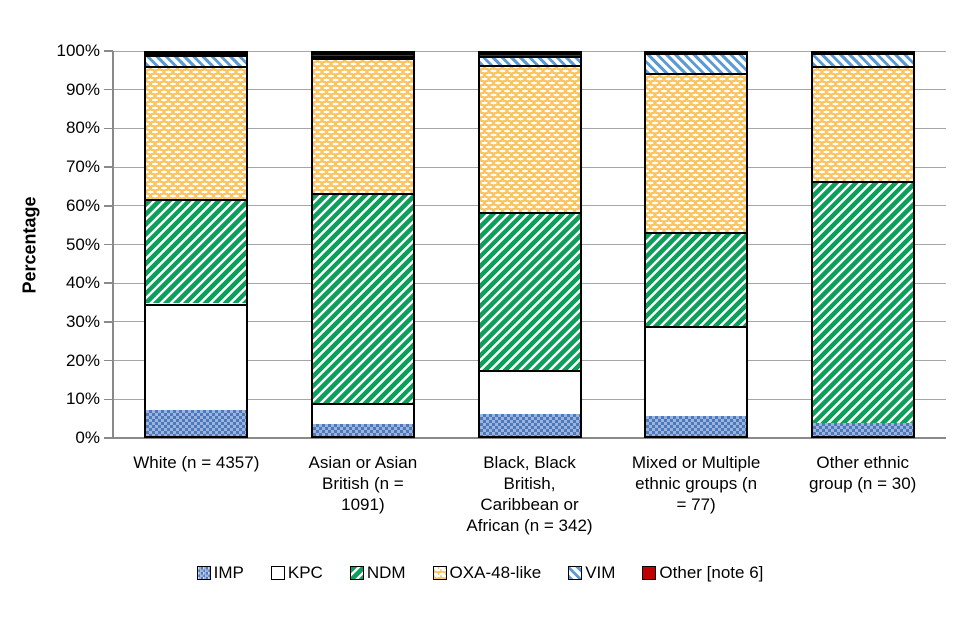 This screenshot has width=960, height=640. Describe the element at coordinates (82, 244) in the screenshot. I see `y-tick-label: 50%` at that location.